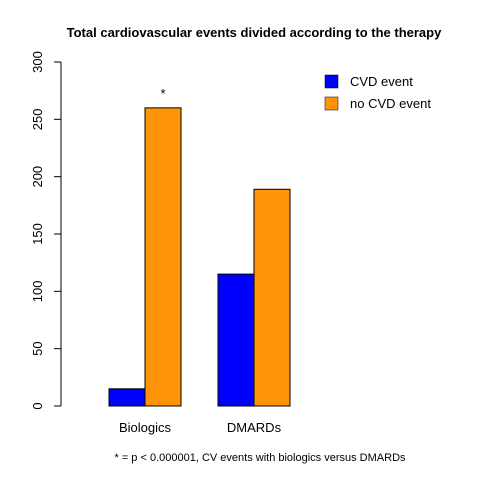  Describe the element at coordinates (37, 62) in the screenshot. I see `y-tick-label: 300` at that location.